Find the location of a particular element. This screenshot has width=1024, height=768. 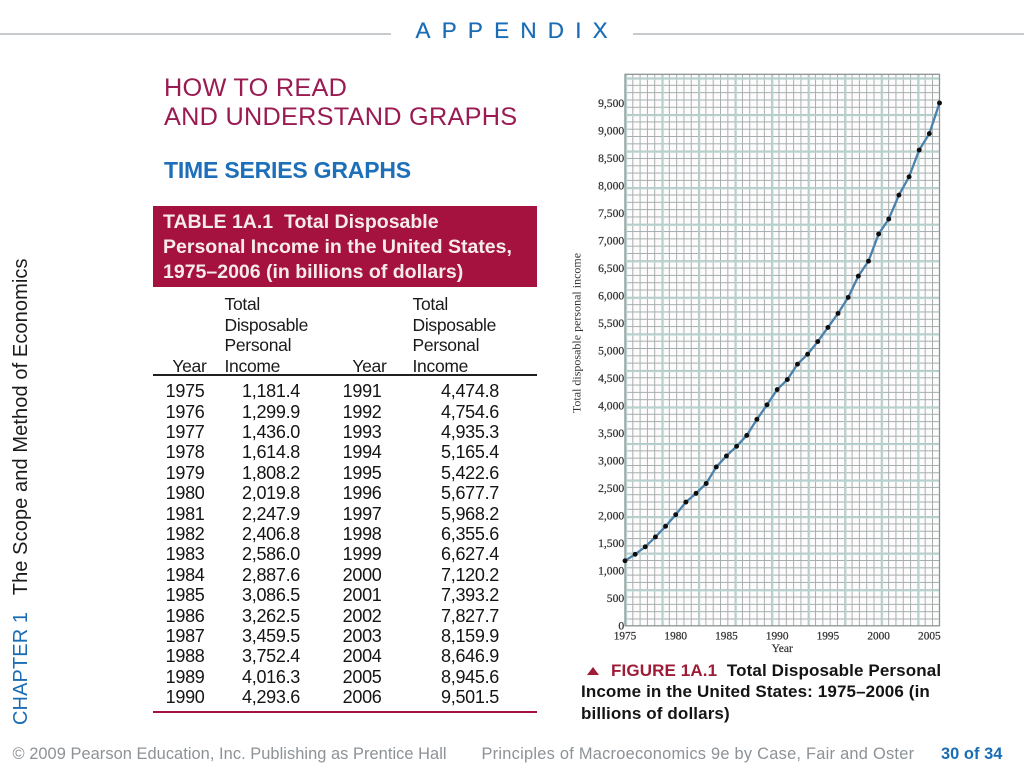

svg-text: 5,500 is located at coordinates (611, 323).